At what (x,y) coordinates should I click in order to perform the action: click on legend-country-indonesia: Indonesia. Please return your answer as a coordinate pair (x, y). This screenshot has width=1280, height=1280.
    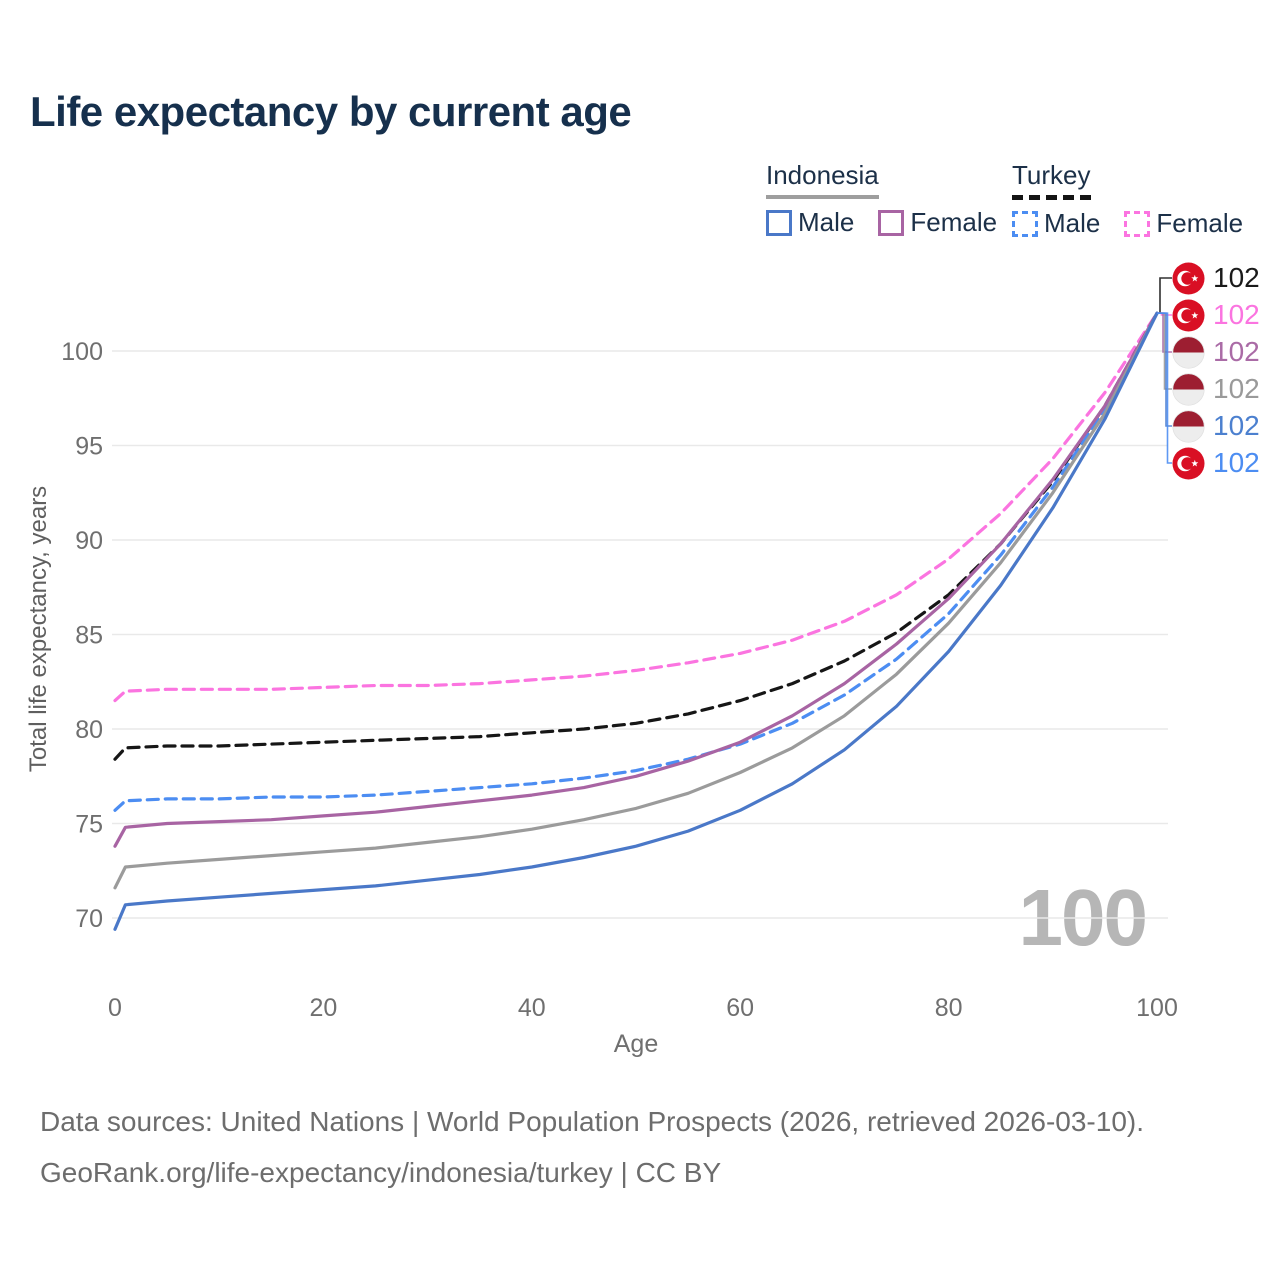
    Looking at the image, I should click on (822, 179).